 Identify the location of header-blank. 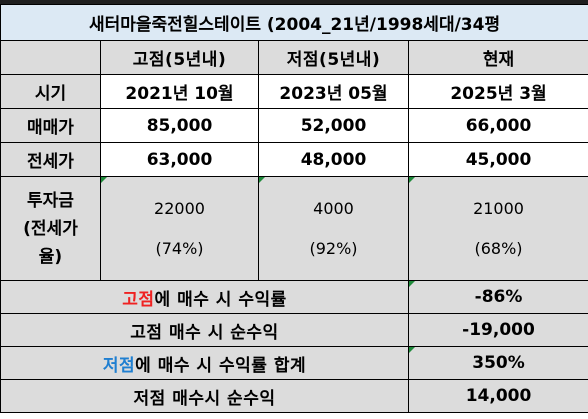
(50, 57).